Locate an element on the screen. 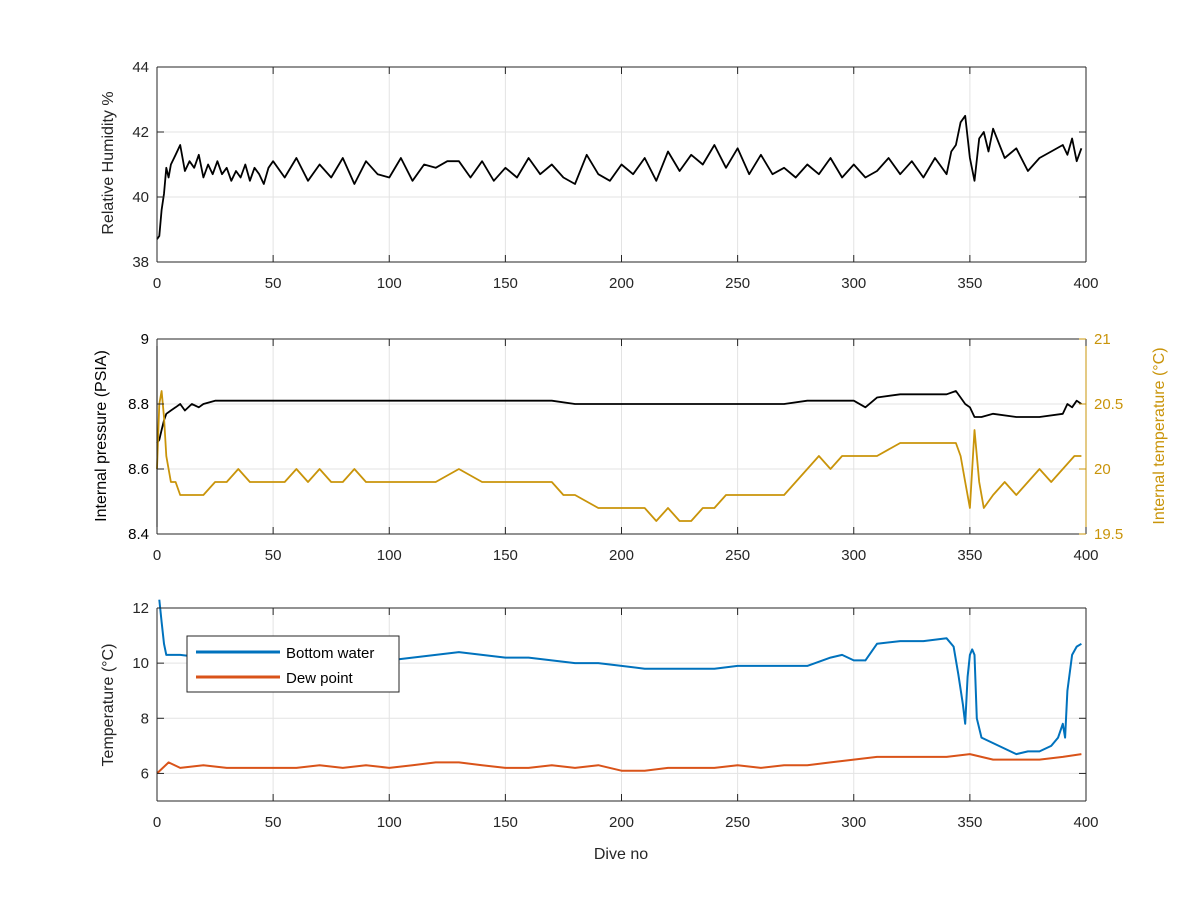 This screenshot has height=900, width=1200. x-axis-label: Dive no is located at coordinates (621, 854).